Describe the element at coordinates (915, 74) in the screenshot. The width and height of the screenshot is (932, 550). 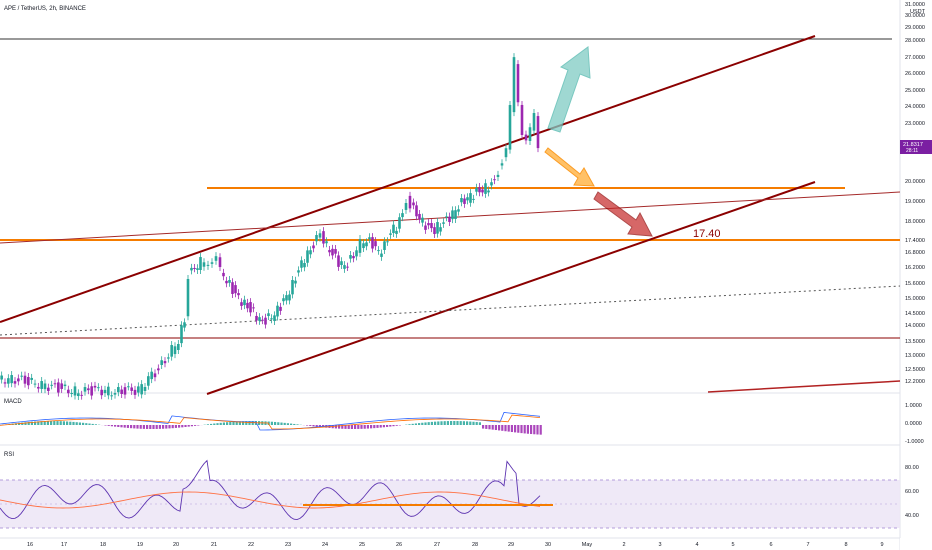
I see `price-tick: 26.0000` at that location.